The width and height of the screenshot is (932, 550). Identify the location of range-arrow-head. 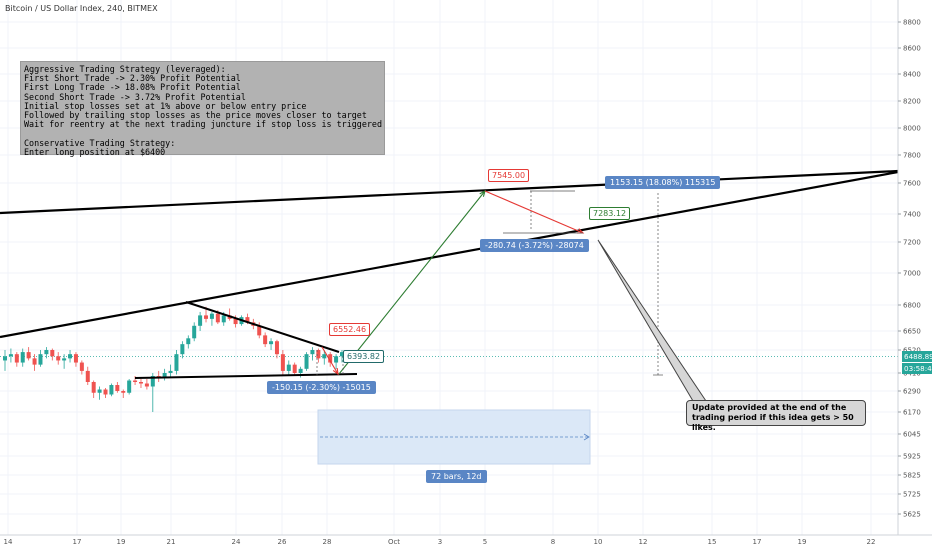
(586, 437).